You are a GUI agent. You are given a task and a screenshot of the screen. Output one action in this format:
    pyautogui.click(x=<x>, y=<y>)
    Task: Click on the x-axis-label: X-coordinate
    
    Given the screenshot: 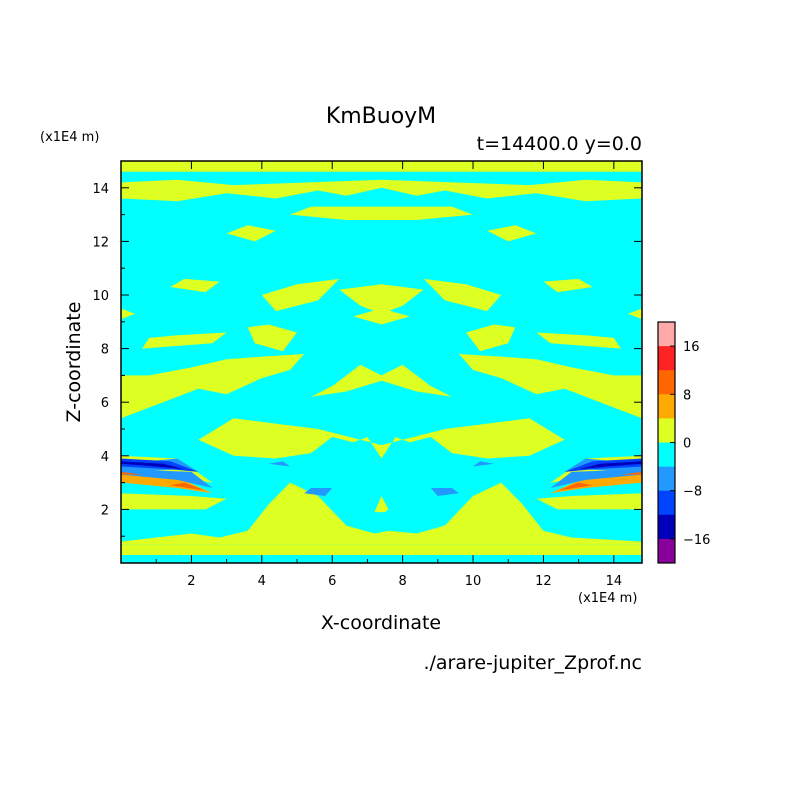 What is the action you would take?
    pyautogui.click(x=381, y=623)
    